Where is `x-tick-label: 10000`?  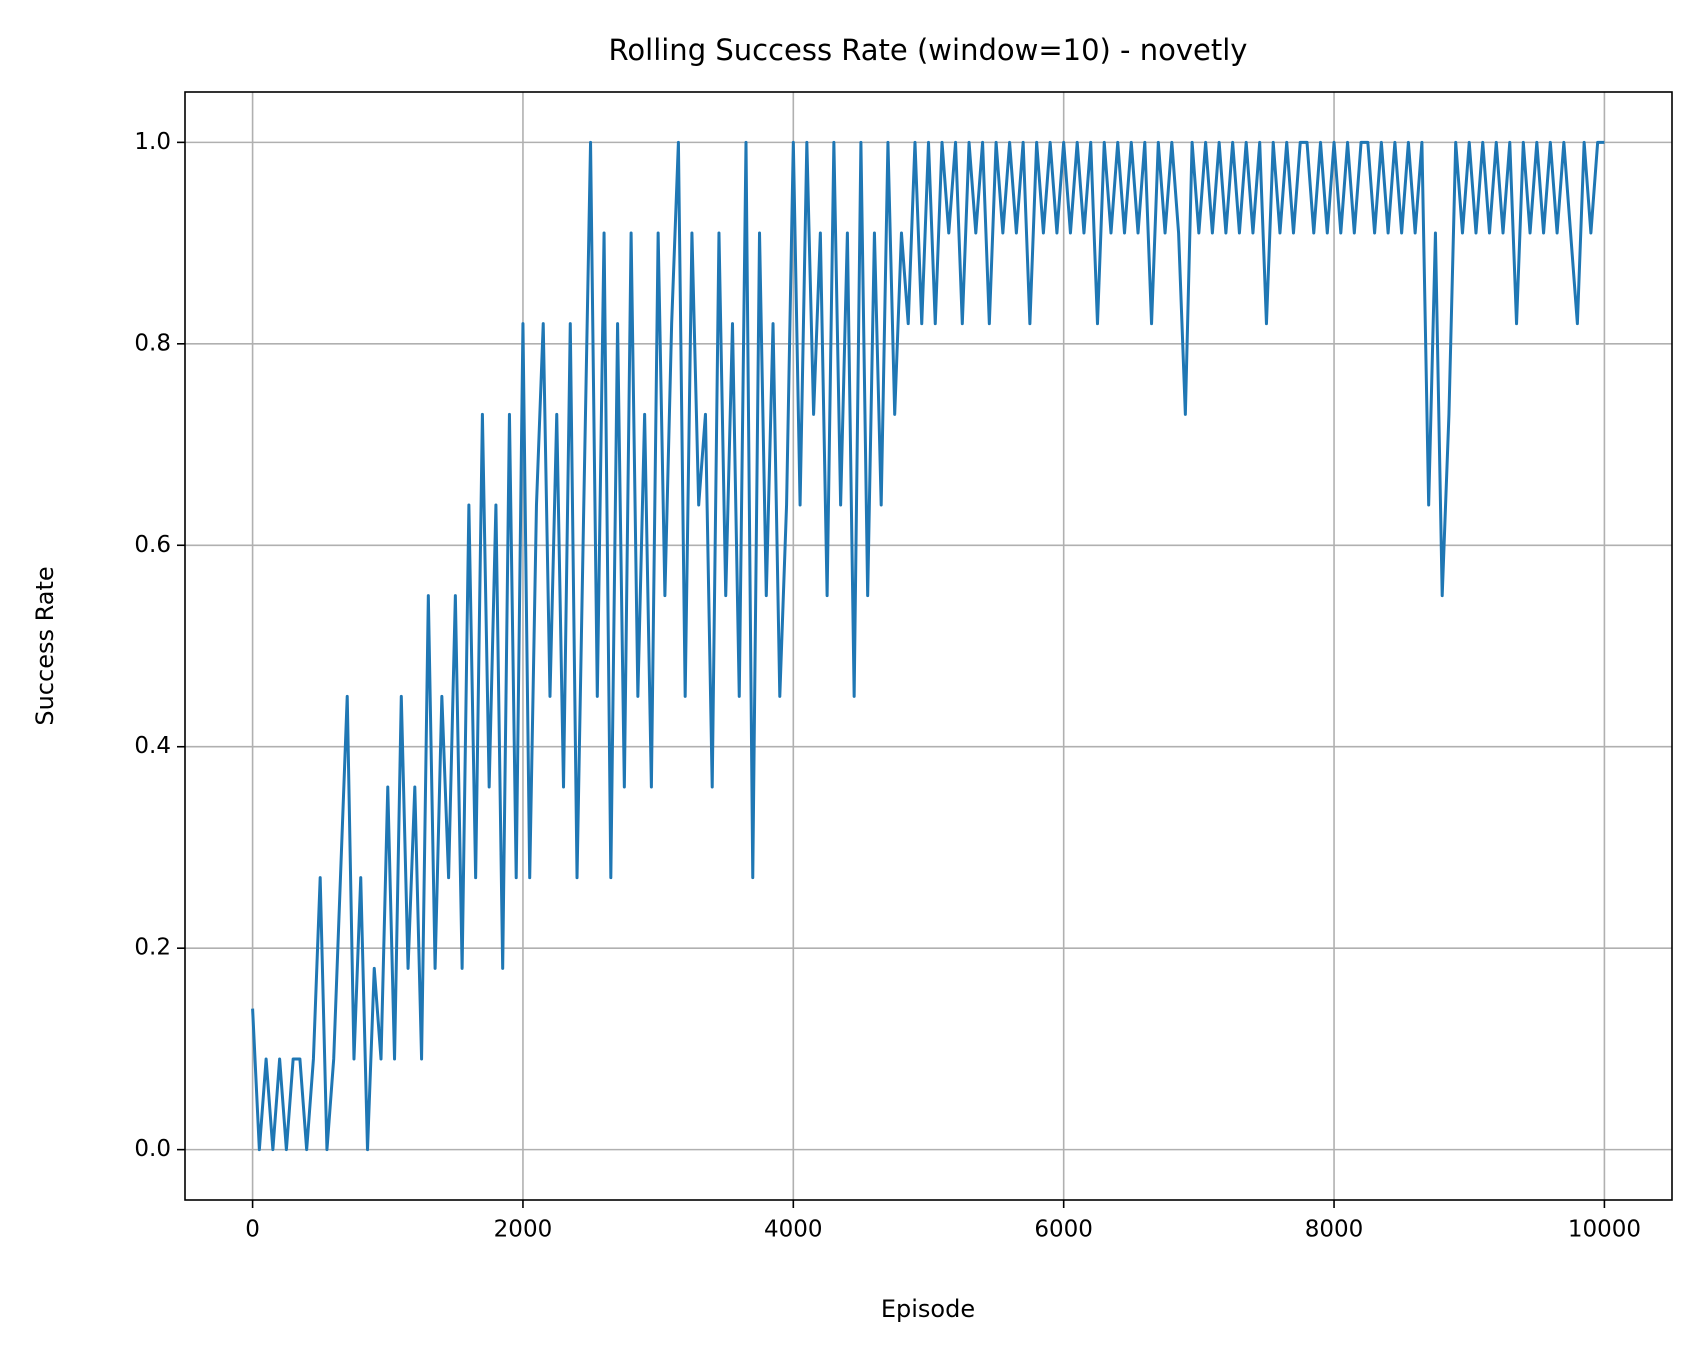
x-tick-label: 10000 is located at coordinates (1604, 1230).